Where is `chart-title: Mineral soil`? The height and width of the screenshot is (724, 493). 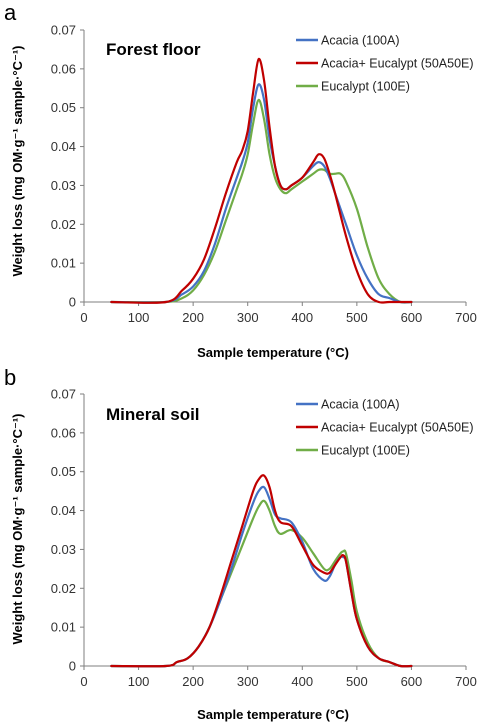 chart-title: Mineral soil is located at coordinates (153, 414).